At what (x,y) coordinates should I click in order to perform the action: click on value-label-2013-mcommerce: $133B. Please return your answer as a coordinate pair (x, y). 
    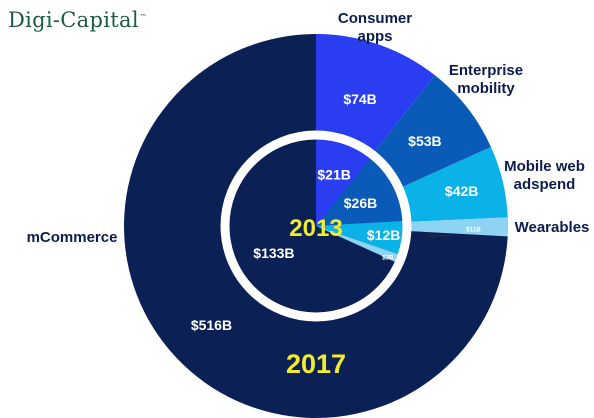
    Looking at the image, I should click on (273, 253).